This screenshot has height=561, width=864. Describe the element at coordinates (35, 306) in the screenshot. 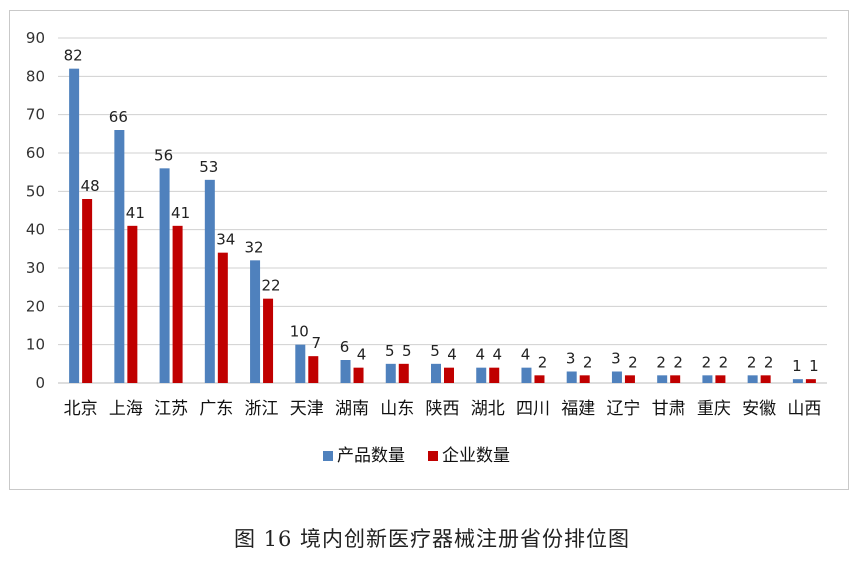

I see `y-tick-label: 20` at that location.